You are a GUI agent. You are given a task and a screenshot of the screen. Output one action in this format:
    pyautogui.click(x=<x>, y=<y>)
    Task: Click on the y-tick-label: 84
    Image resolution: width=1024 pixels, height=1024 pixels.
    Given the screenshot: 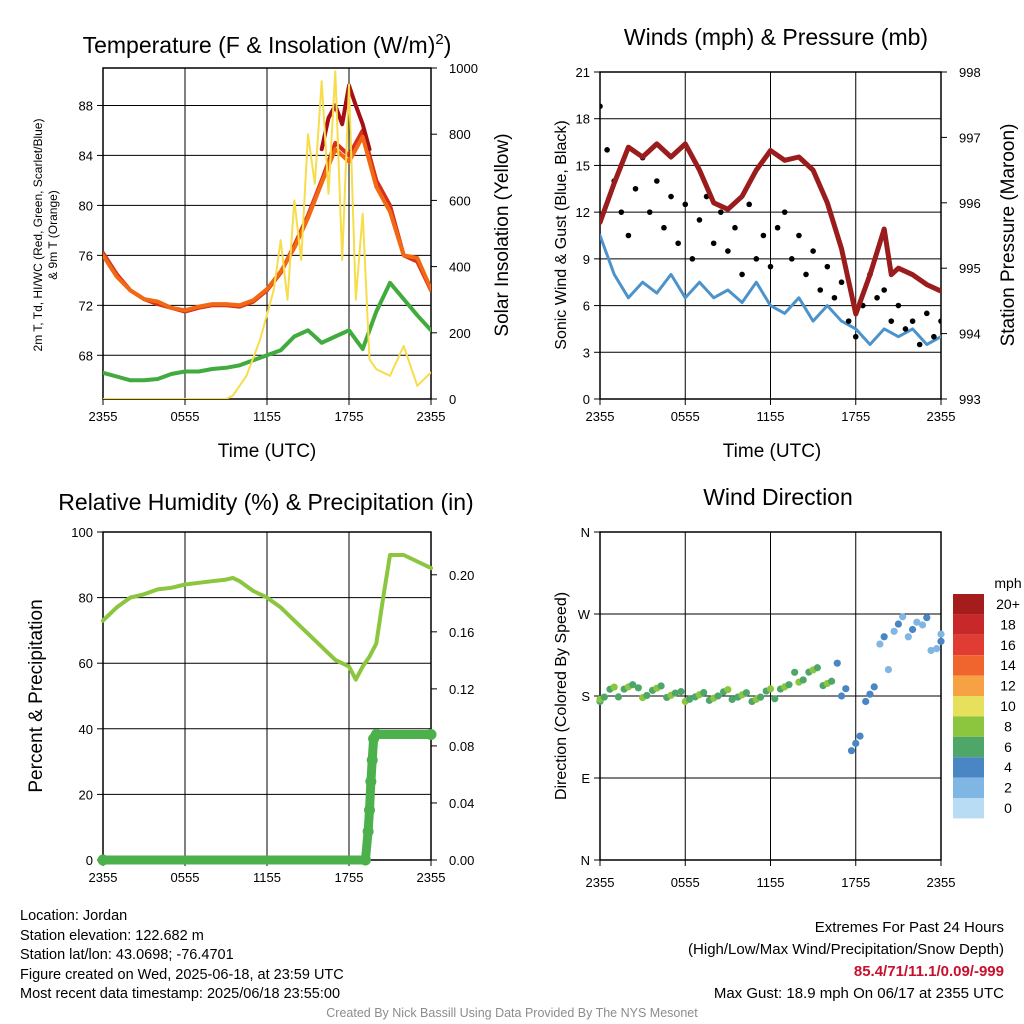 What is the action you would take?
    pyautogui.click(x=86, y=155)
    